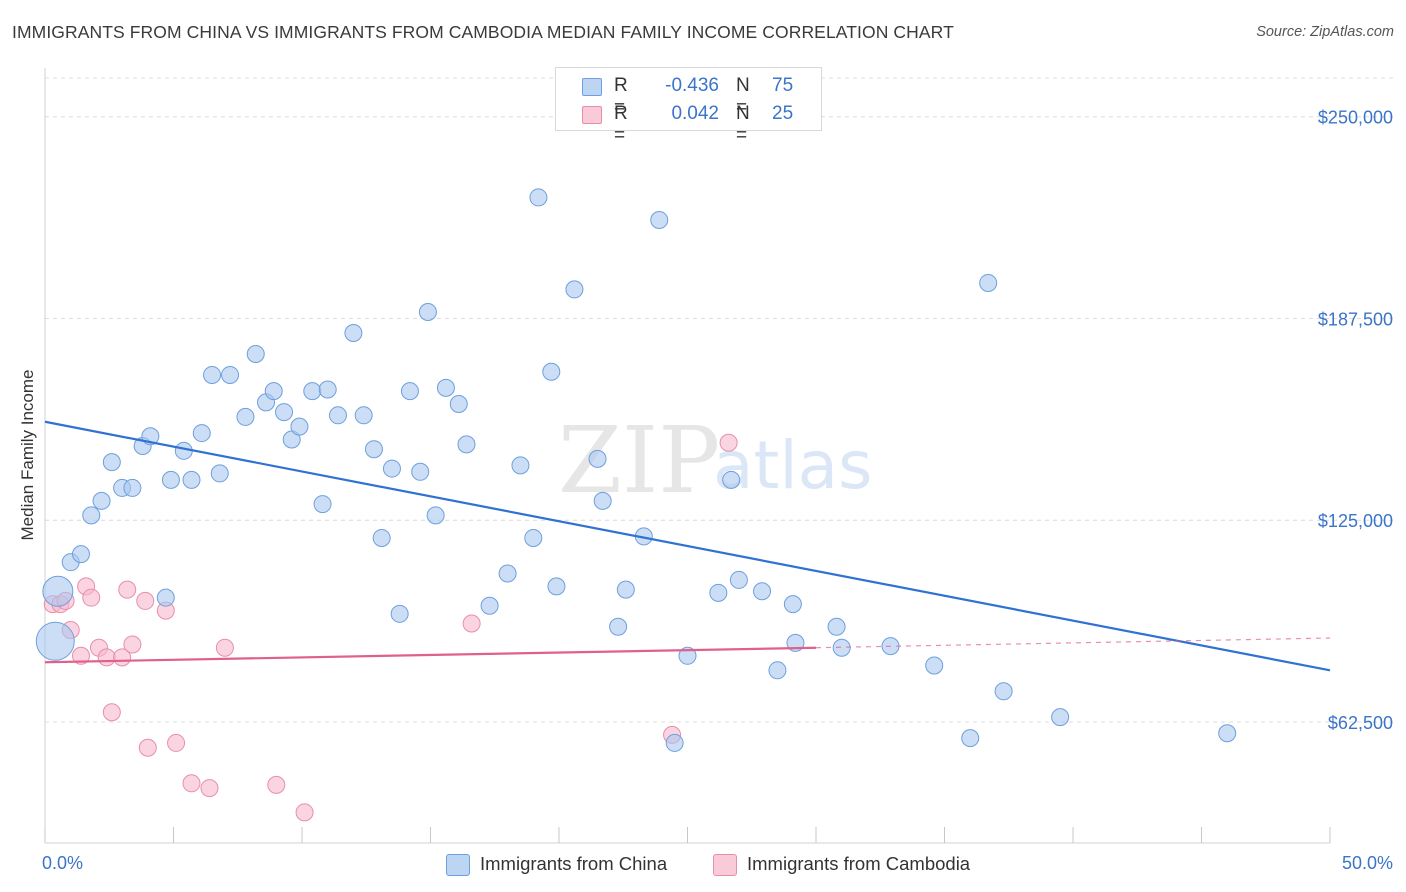  What do you see at coordinates (1325, 32) in the screenshot?
I see `source-credit: Source: ZipAtlas.com` at bounding box center [1325, 32].